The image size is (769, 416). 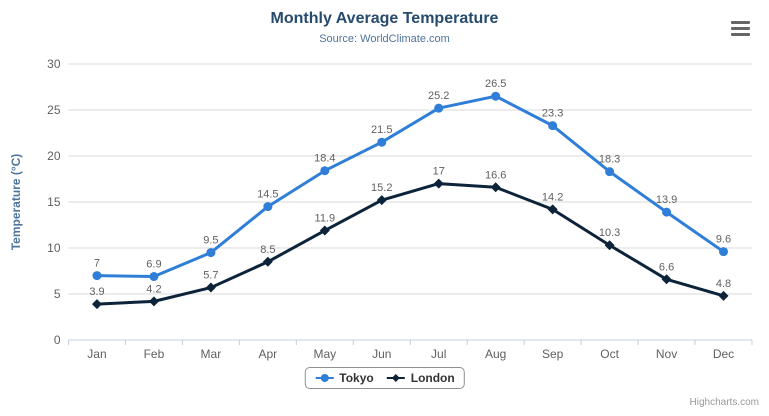 I want to click on data-label: 8.5, so click(x=267, y=250).